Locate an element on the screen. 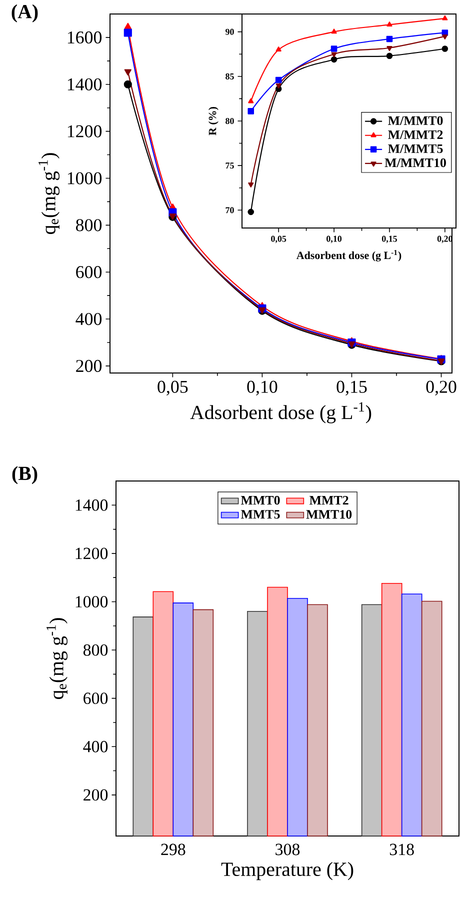 This screenshot has height=898, width=461. legend-label: MMT0 is located at coordinates (260, 500).